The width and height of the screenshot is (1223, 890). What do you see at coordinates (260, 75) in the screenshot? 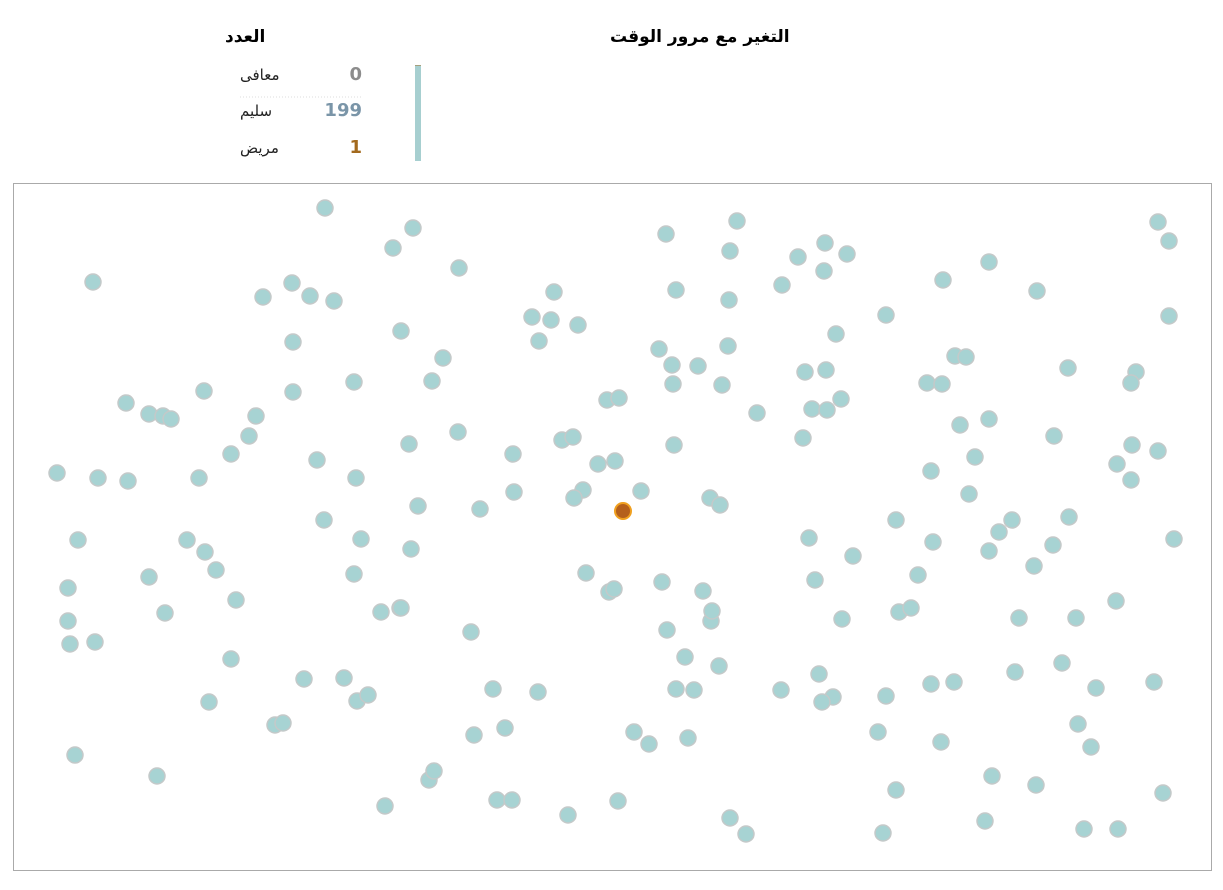
I see `legend-label: معافى` at bounding box center [260, 75].